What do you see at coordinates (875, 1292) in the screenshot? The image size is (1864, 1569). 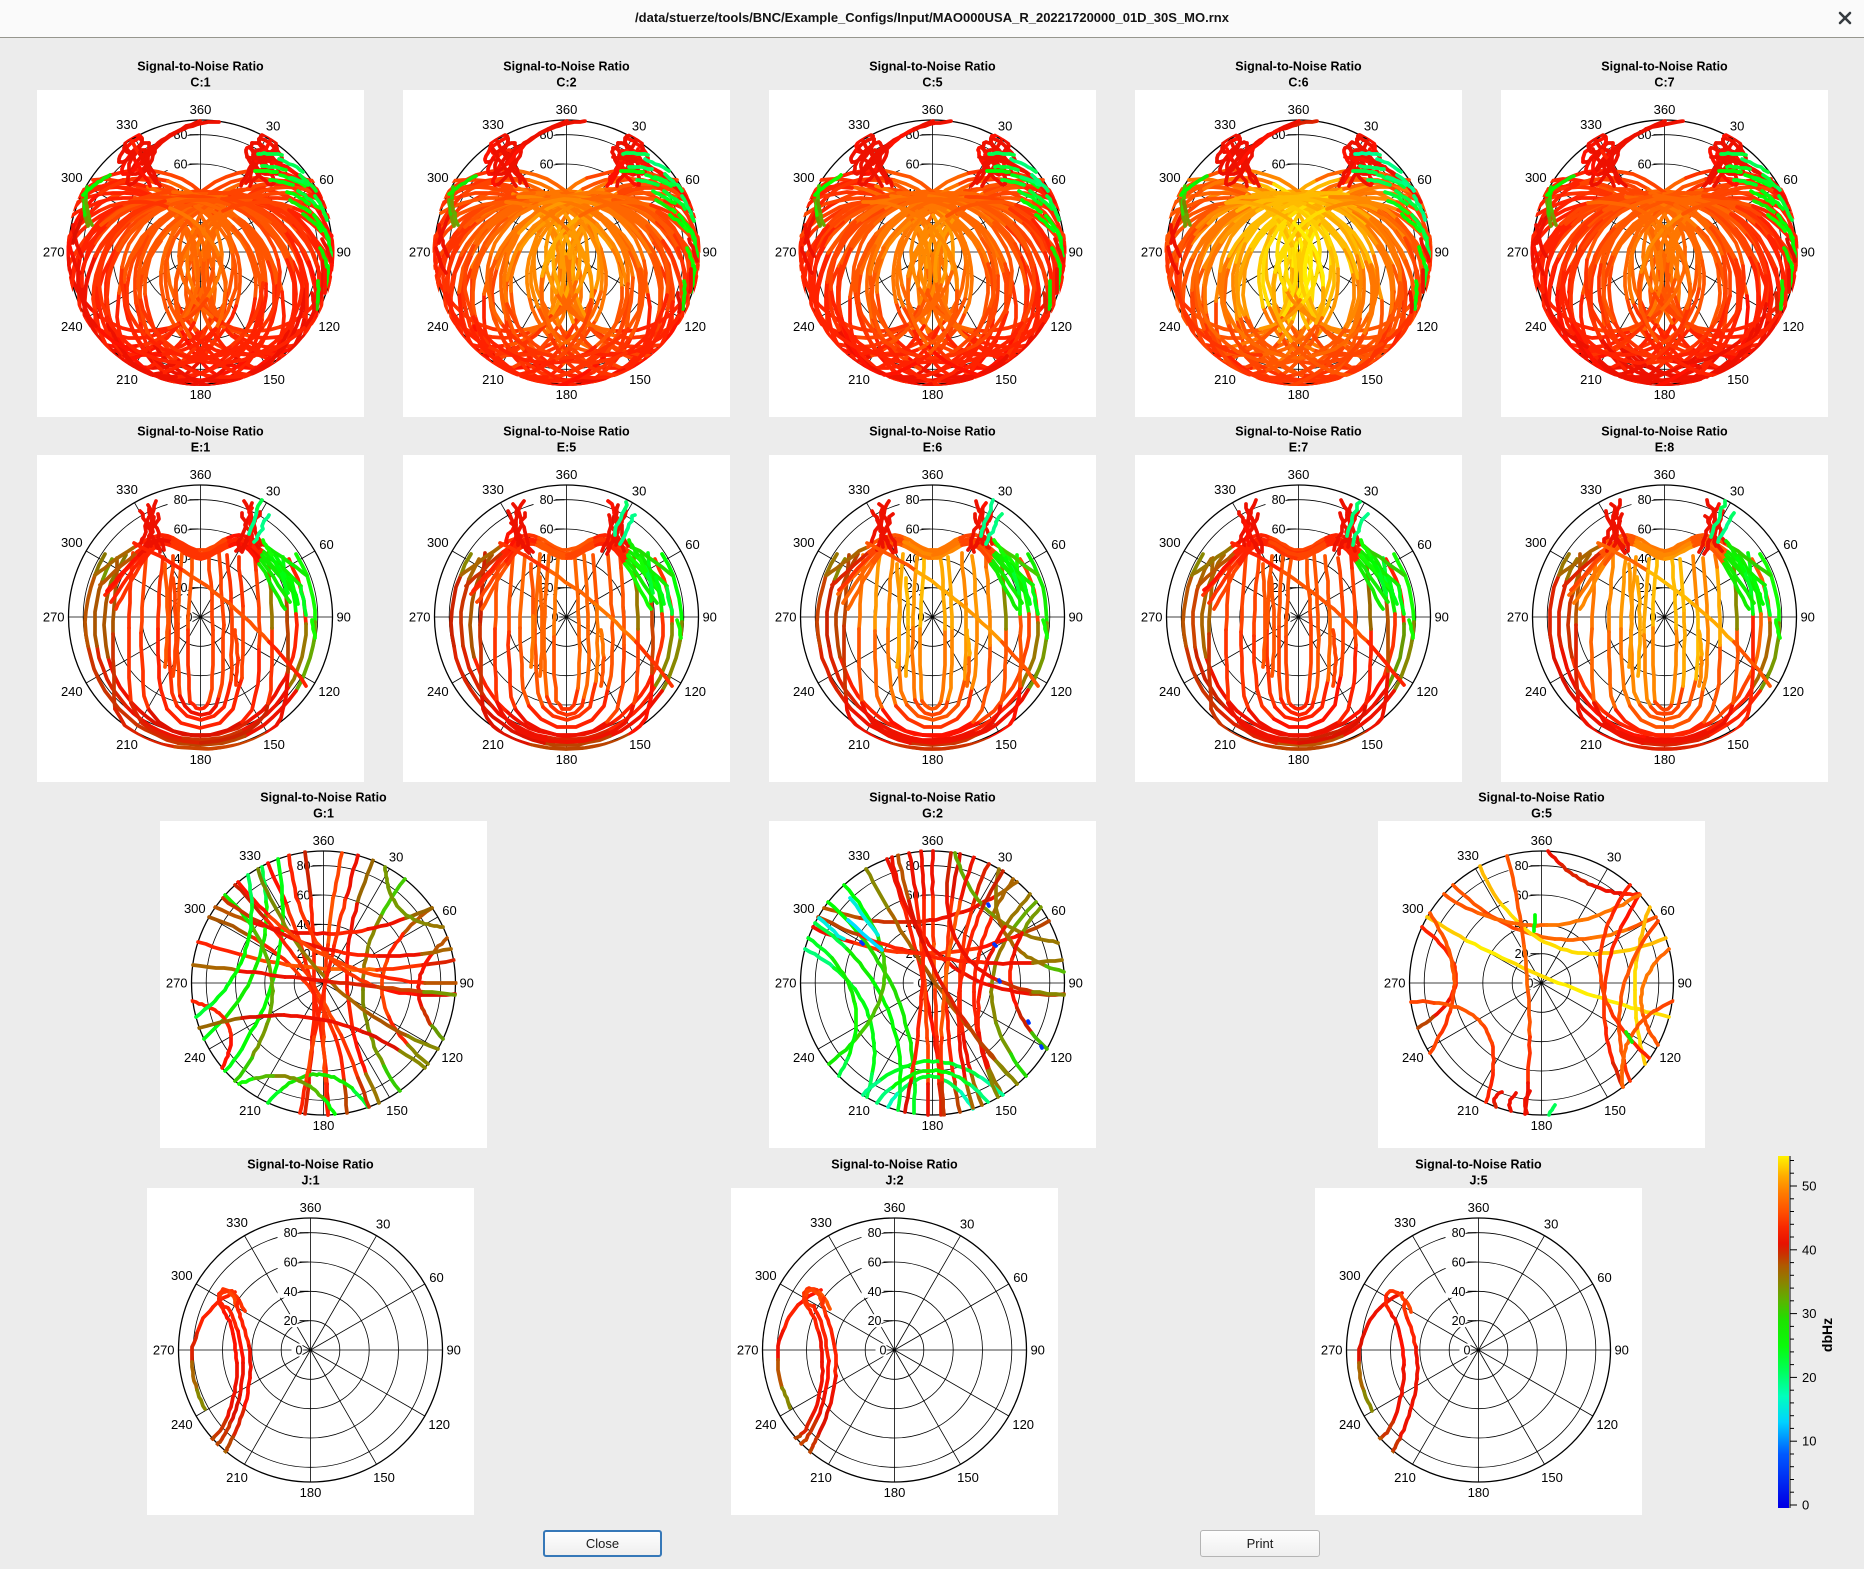 I see `svg-text: 40` at bounding box center [875, 1292].